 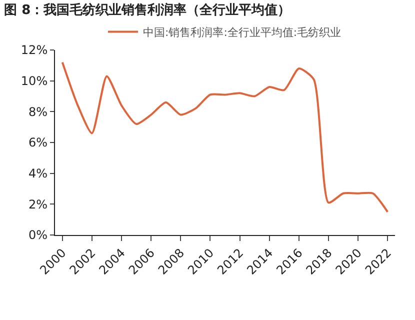 I want to click on y-tick-label: 10%, so click(x=34, y=81).